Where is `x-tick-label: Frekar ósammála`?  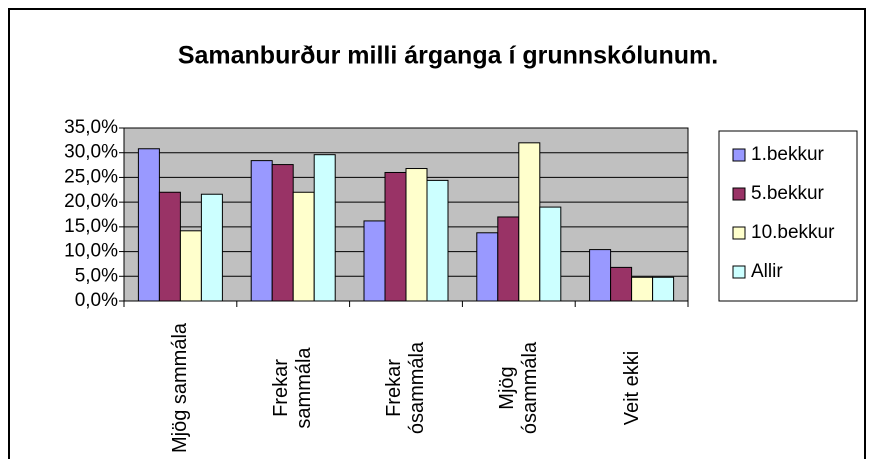 x-tick-label: Frekar ósammála is located at coordinates (405, 388).